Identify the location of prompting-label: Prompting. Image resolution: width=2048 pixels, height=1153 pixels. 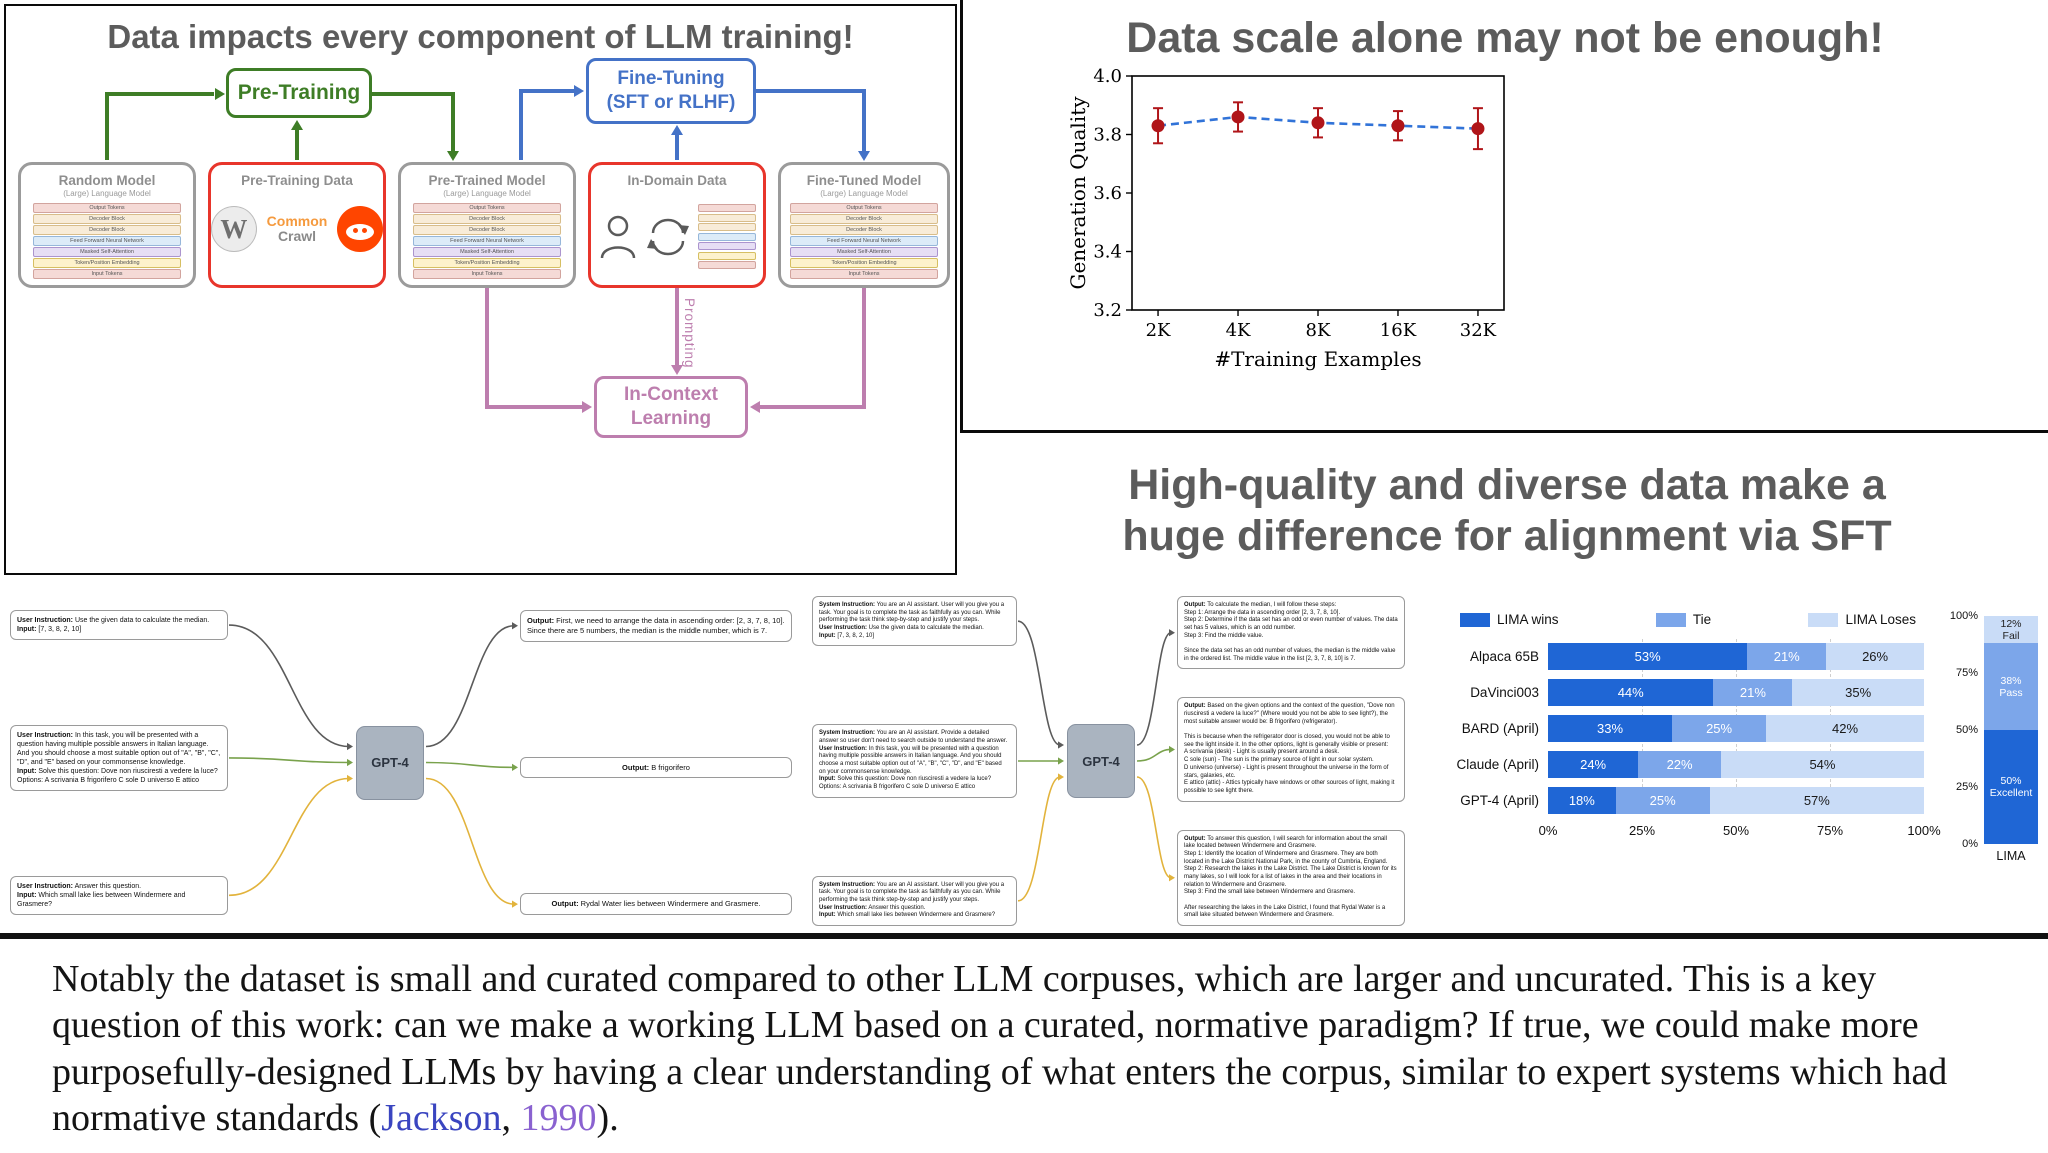
(689, 333).